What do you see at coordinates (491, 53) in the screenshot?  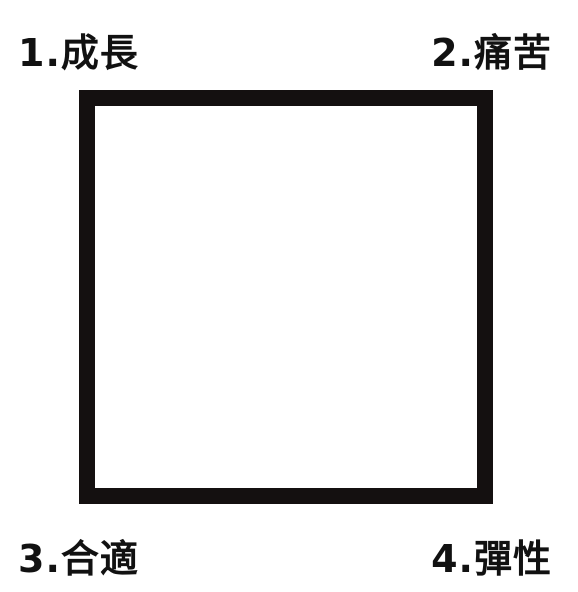 I see `label-pain: 2.痛苦` at bounding box center [491, 53].